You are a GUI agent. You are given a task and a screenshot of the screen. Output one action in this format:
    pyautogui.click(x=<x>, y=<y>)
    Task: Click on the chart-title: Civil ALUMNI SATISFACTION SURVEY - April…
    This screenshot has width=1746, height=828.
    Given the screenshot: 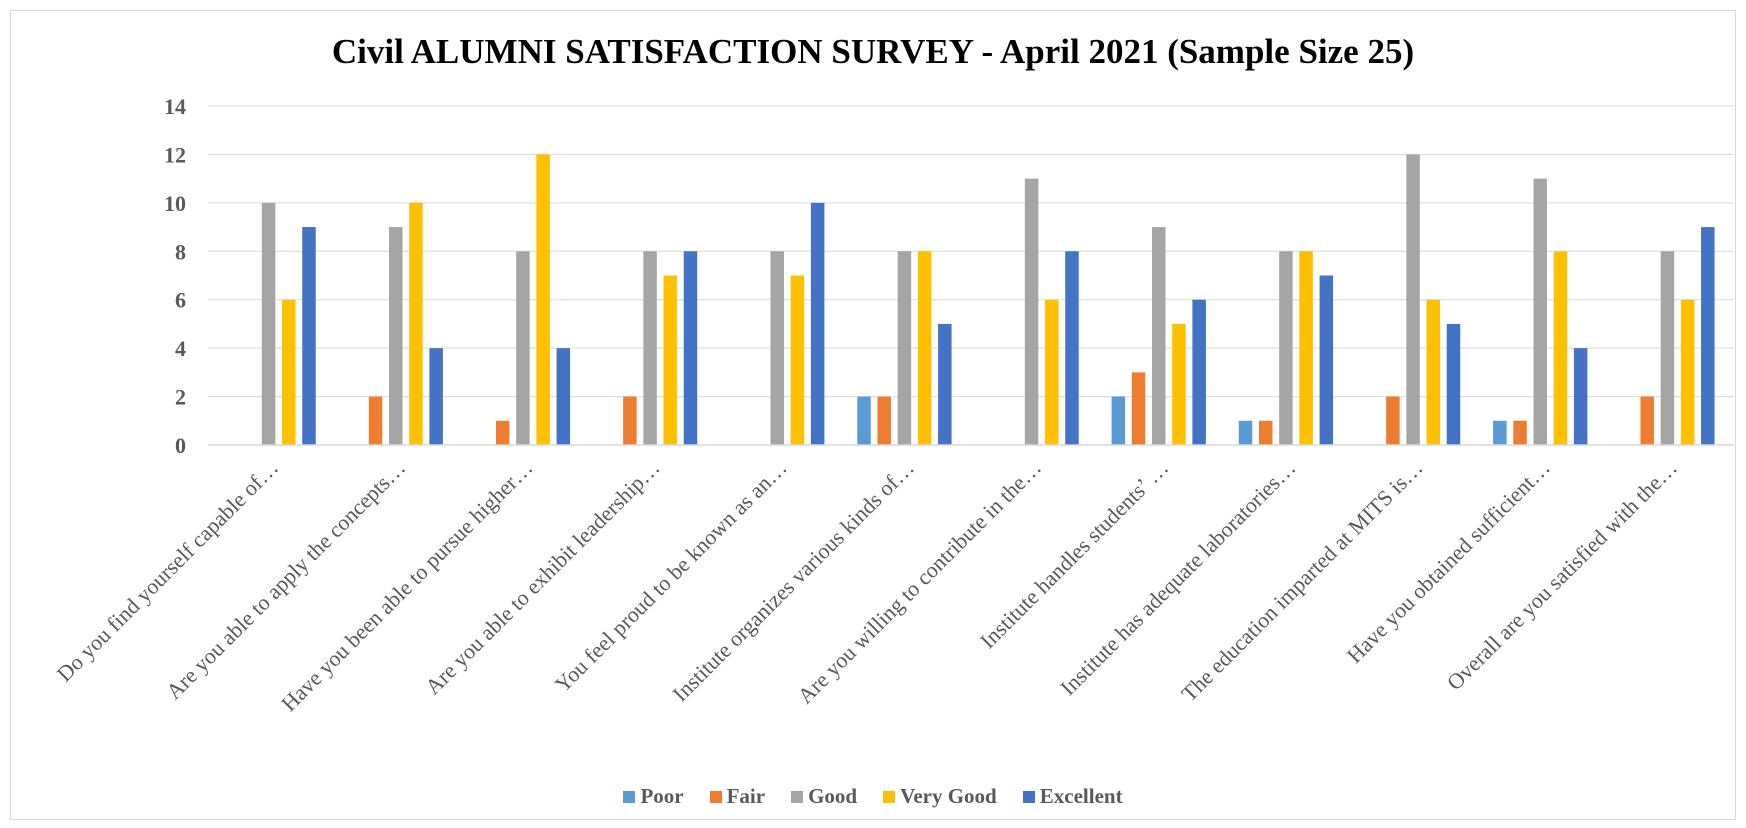 What is the action you would take?
    pyautogui.click(x=873, y=51)
    